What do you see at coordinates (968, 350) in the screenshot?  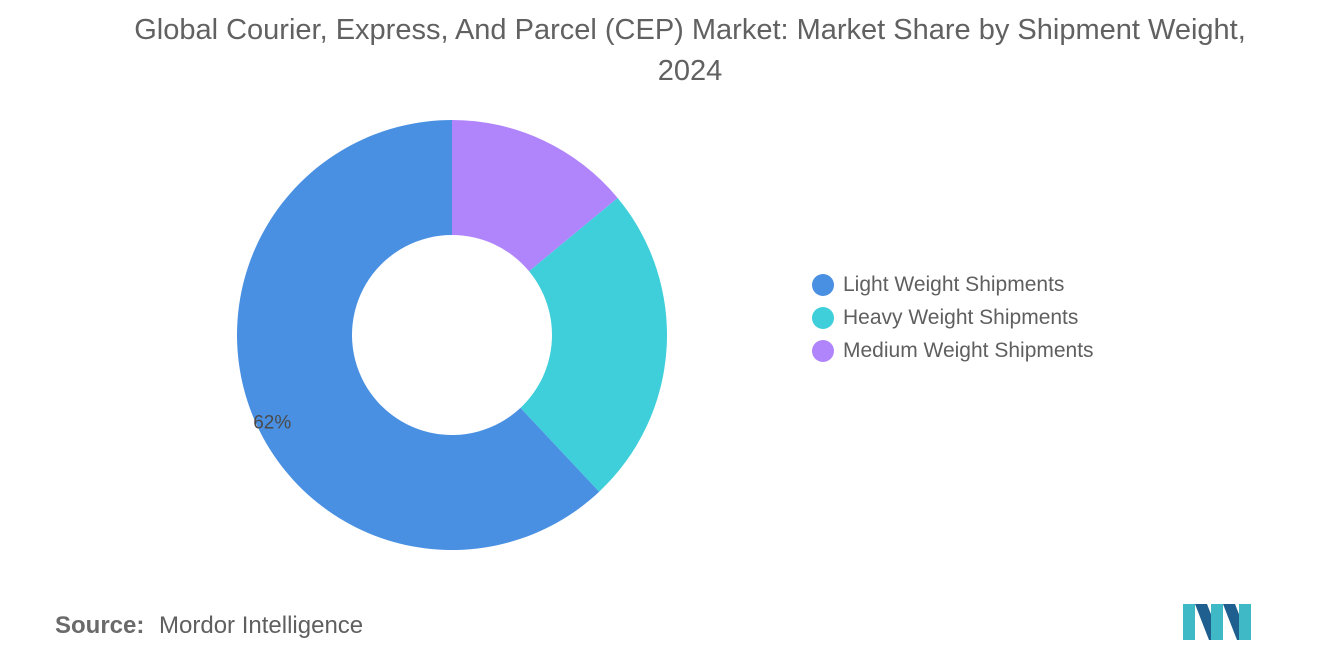 I see `legend-label: Medium Weight Shipments` at bounding box center [968, 350].